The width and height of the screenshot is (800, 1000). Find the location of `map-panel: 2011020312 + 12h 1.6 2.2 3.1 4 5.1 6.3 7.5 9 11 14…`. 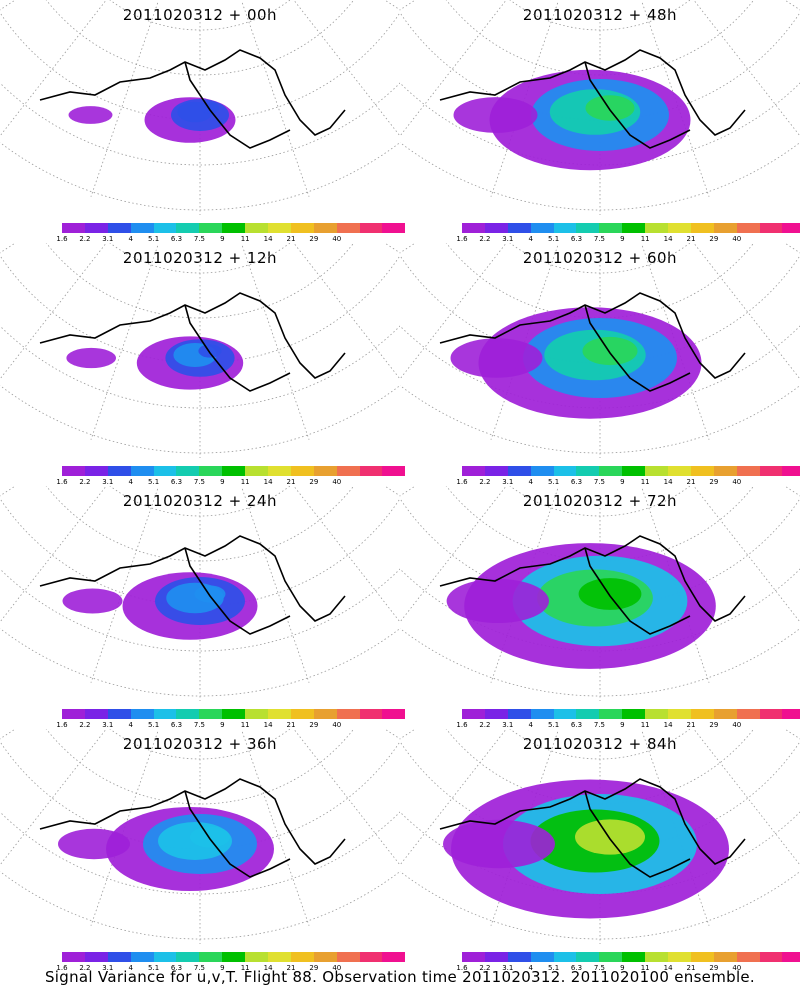

map-panel: 2011020312 + 12h 1.6 2.2 3.1 4 5.1 6.3 7.5 9 11 14… is located at coordinates (203, 368).